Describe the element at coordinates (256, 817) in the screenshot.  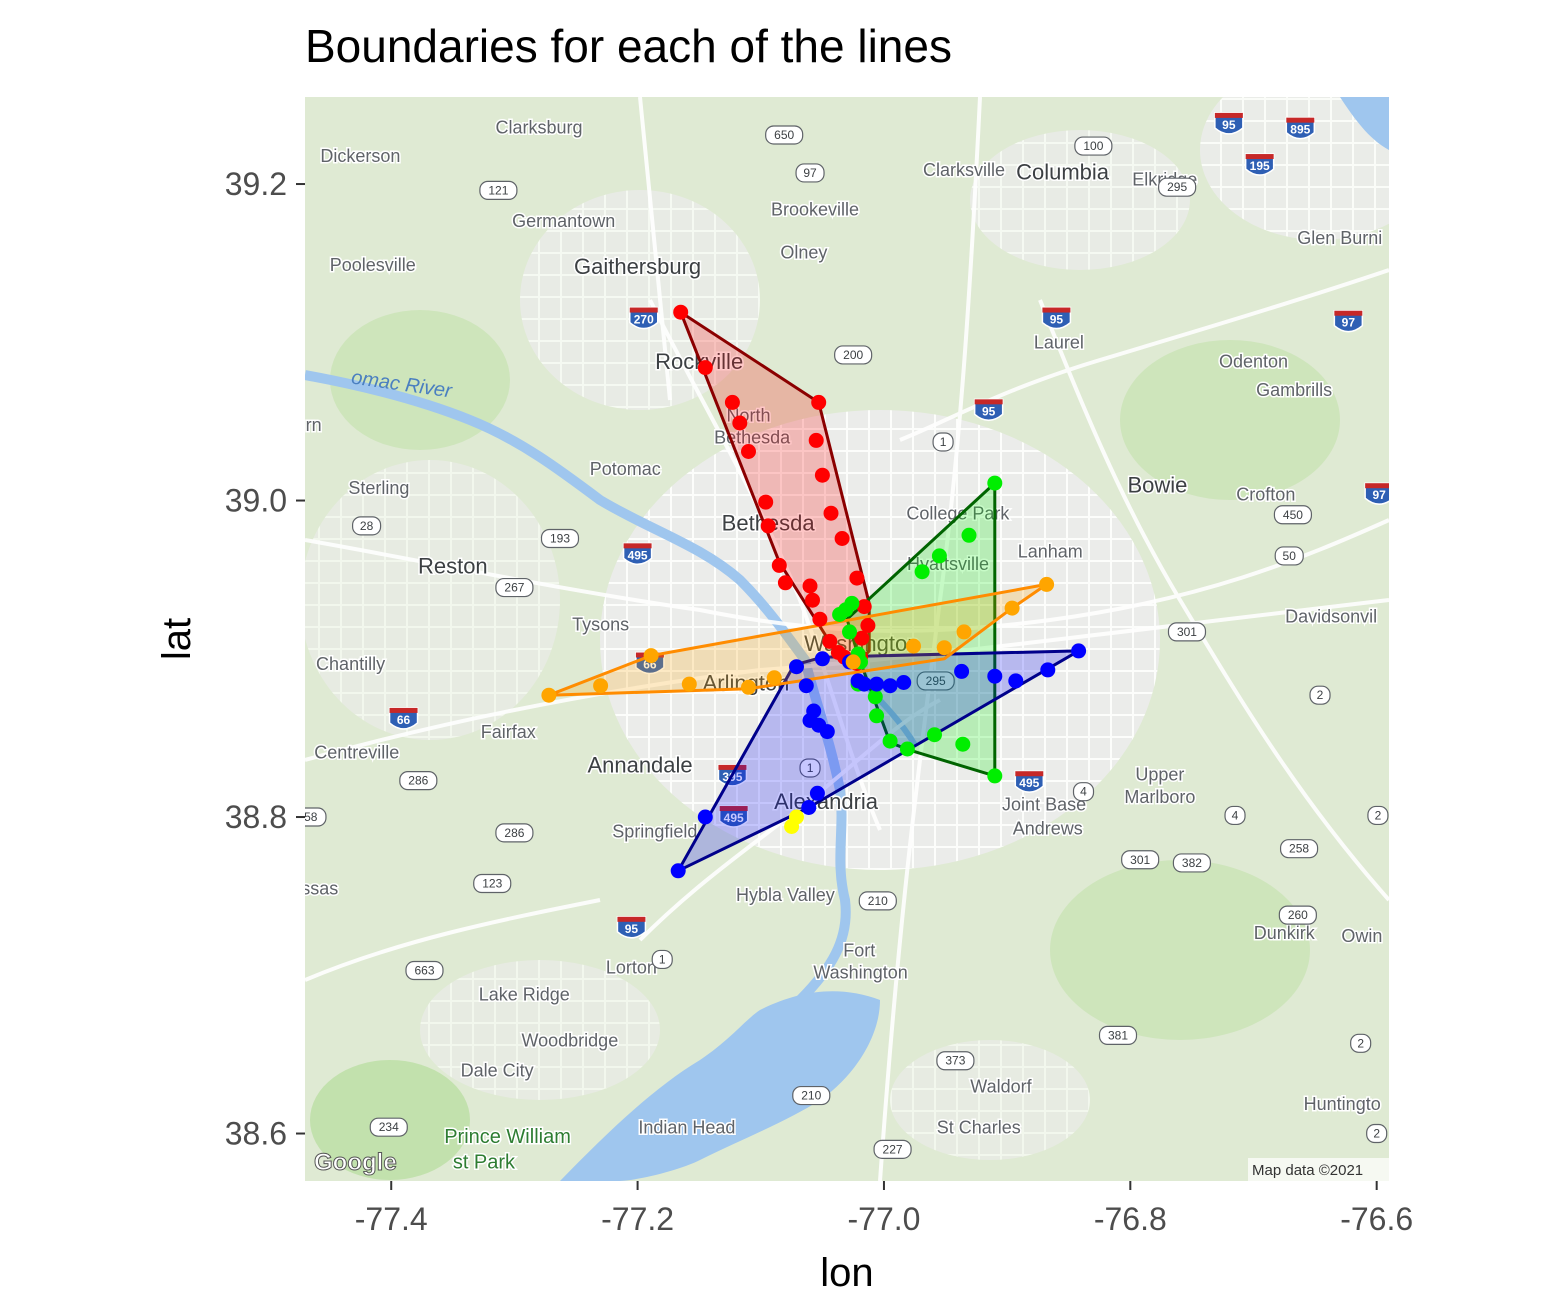
I see `y-tick-label: 38.8` at that location.